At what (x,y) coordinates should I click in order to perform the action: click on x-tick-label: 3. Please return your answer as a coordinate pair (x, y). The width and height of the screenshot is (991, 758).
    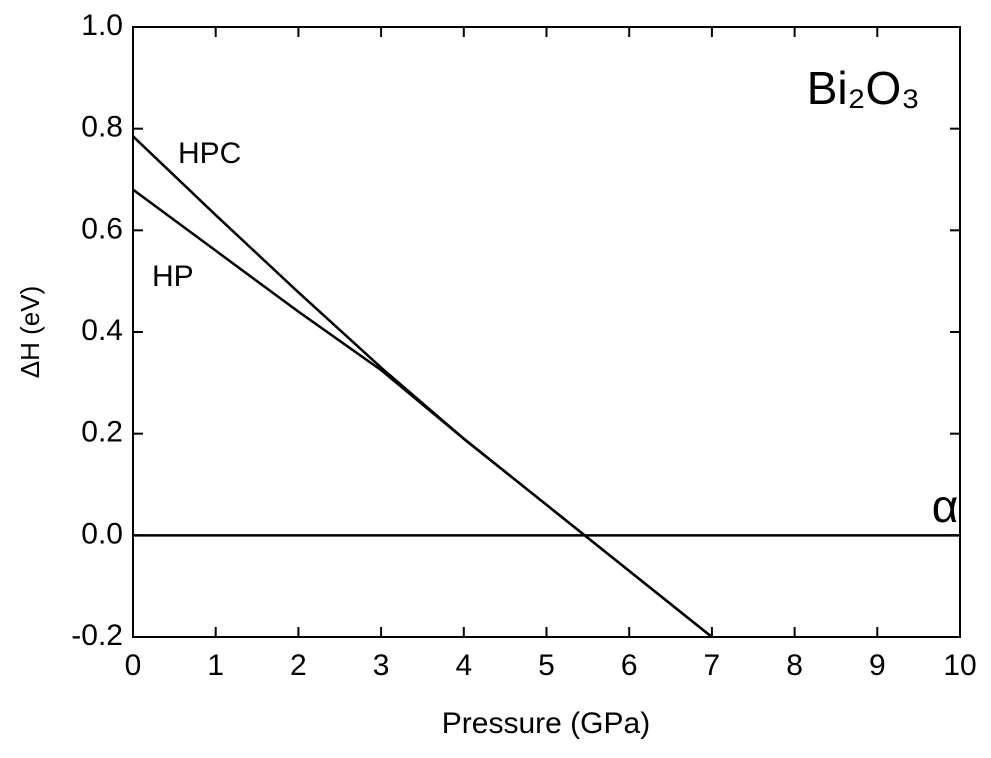
    Looking at the image, I should click on (381, 665).